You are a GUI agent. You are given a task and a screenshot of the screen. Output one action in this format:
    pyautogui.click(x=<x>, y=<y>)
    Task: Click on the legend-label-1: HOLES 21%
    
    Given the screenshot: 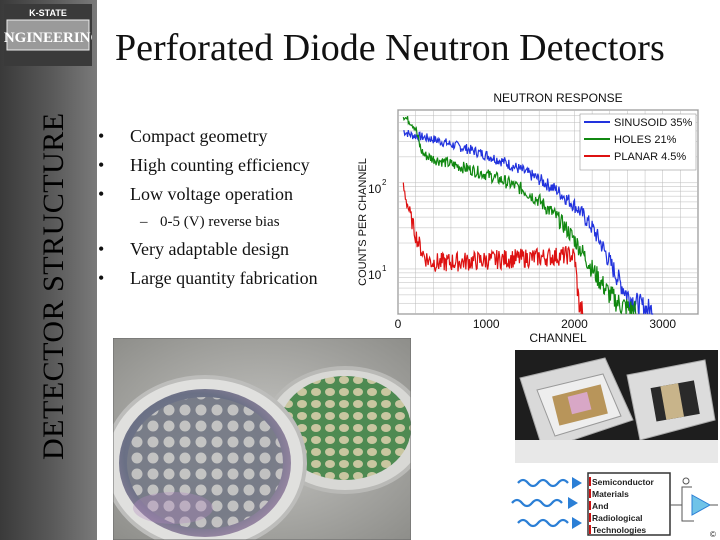 What is the action you would take?
    pyautogui.click(x=645, y=140)
    